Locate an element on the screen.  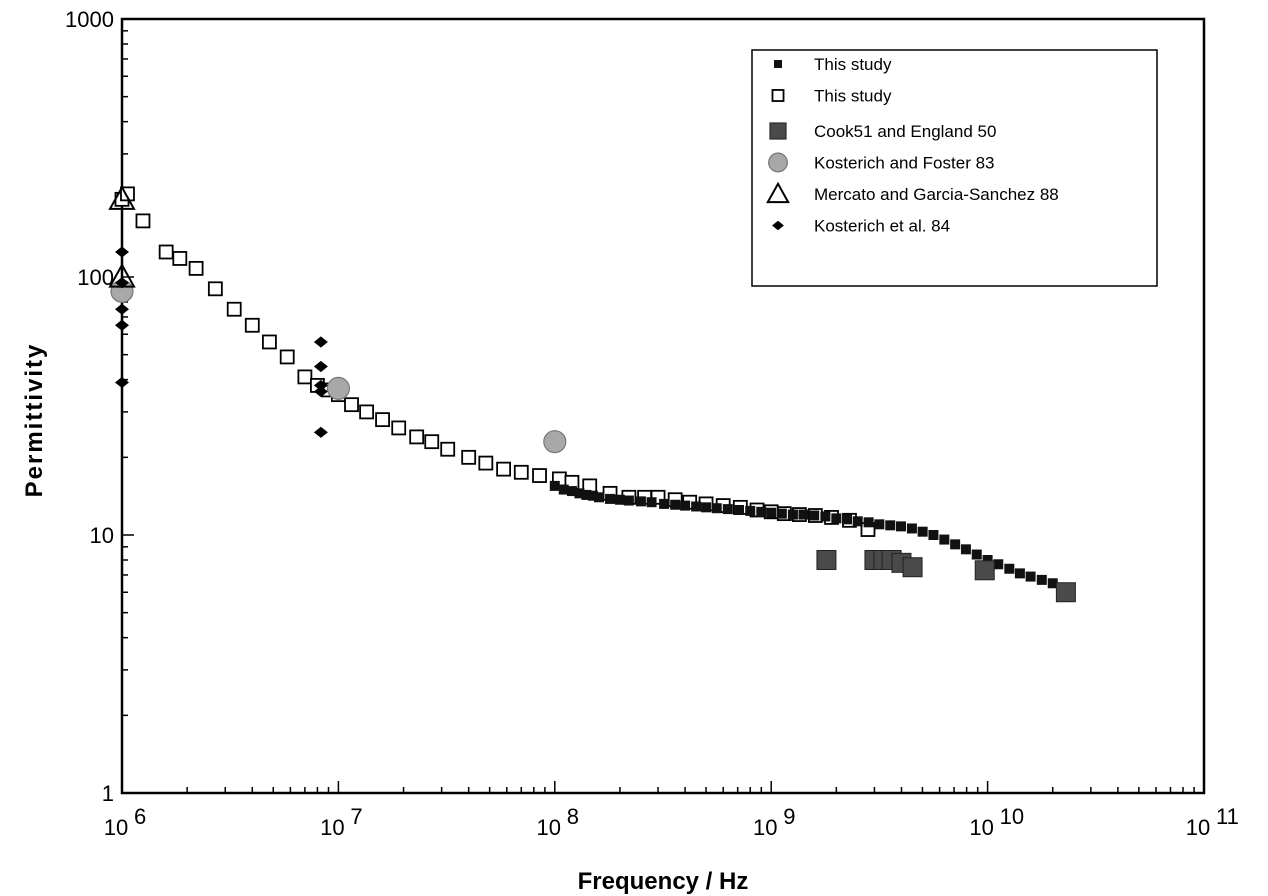
series-open-triangle is located at coordinates (122, 236).